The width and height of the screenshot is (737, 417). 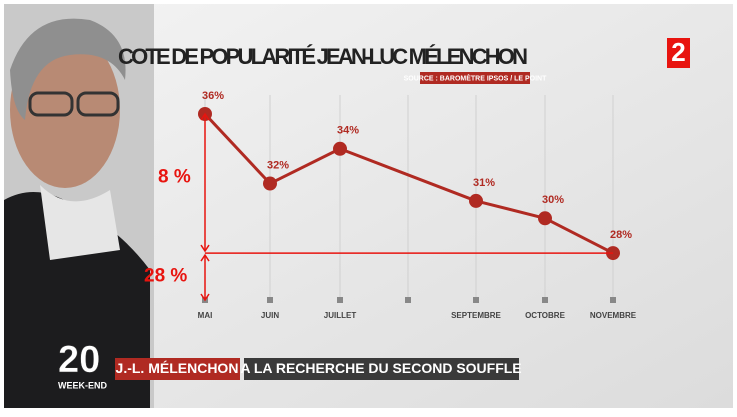 What do you see at coordinates (484, 183) in the screenshot?
I see `value-label: 31%` at bounding box center [484, 183].